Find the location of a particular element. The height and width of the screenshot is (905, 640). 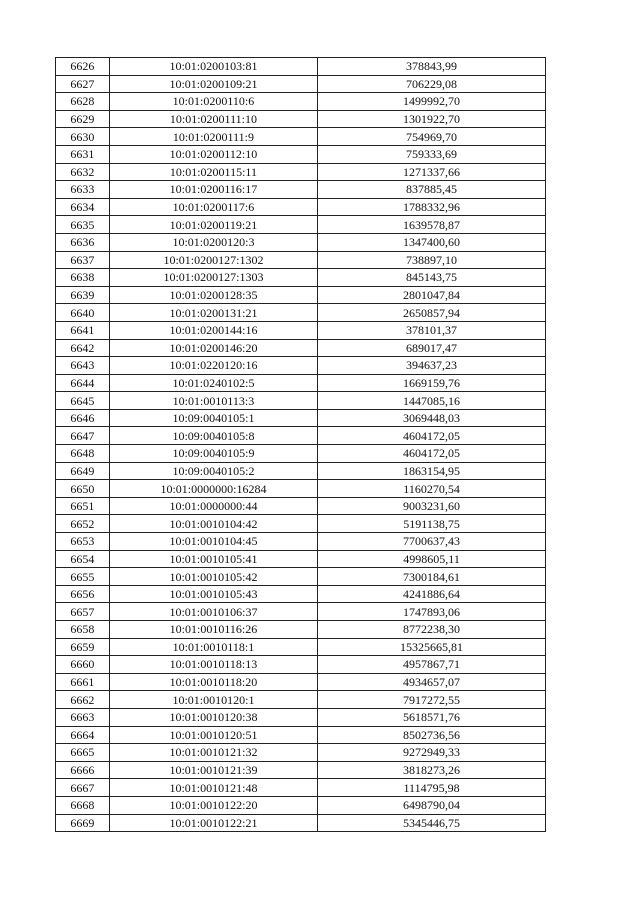

row-number-cell: 6667 is located at coordinates (82, 787).